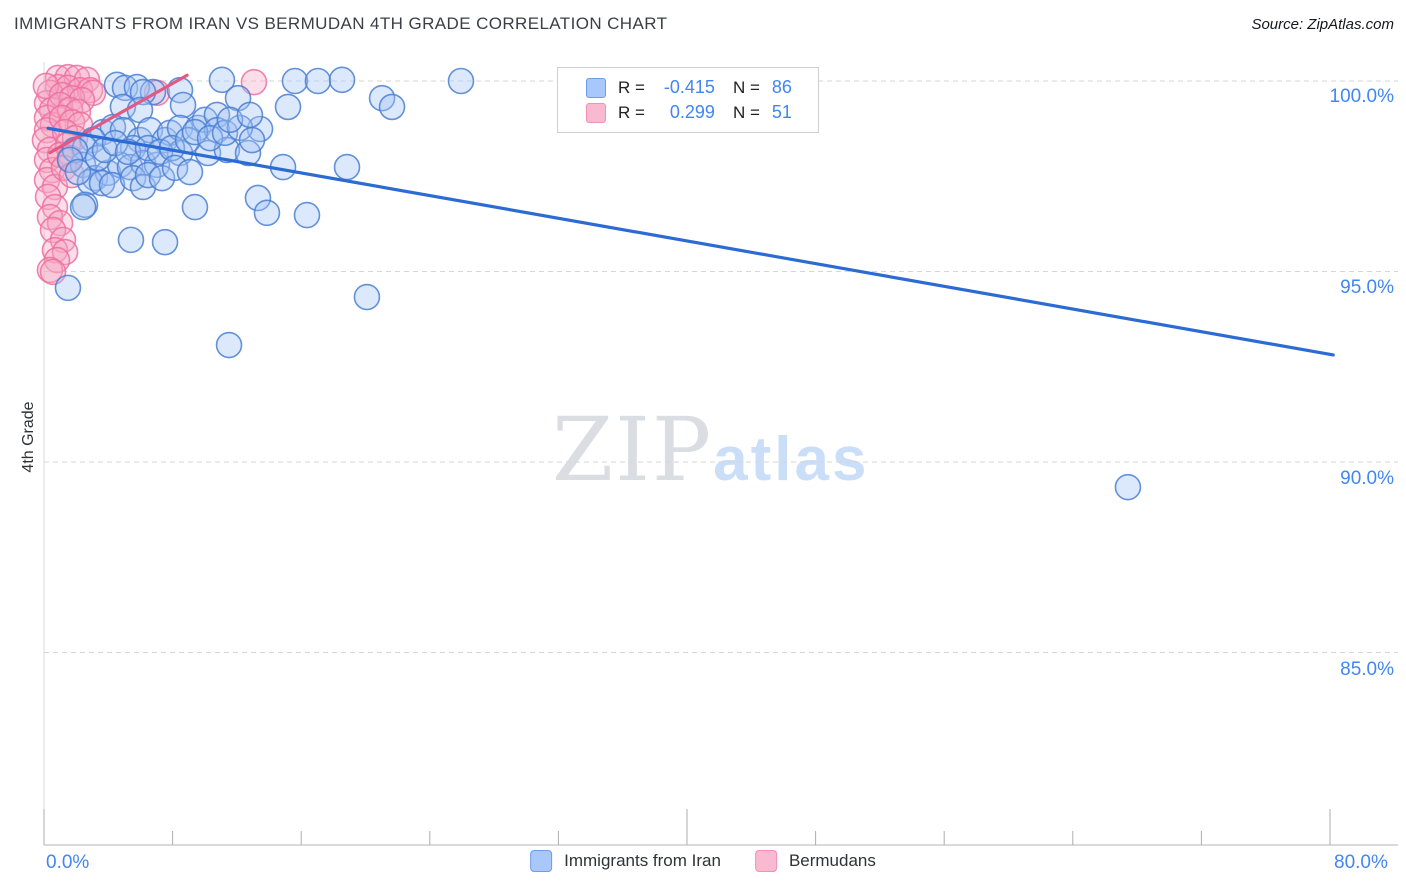  Describe the element at coordinates (68, 862) in the screenshot. I see `x-min-label: 0.0%` at that location.